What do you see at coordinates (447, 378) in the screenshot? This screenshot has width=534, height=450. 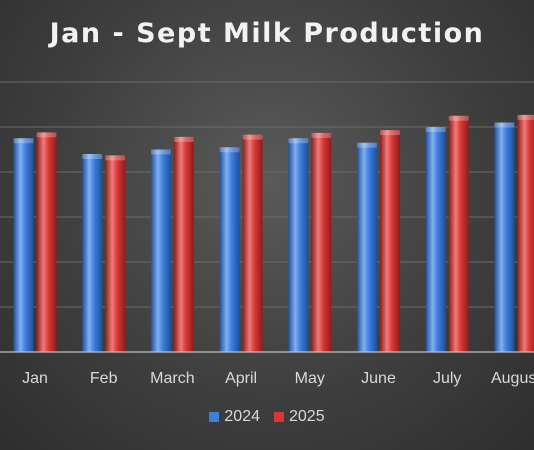 I see `x-tick-label: July` at bounding box center [447, 378].